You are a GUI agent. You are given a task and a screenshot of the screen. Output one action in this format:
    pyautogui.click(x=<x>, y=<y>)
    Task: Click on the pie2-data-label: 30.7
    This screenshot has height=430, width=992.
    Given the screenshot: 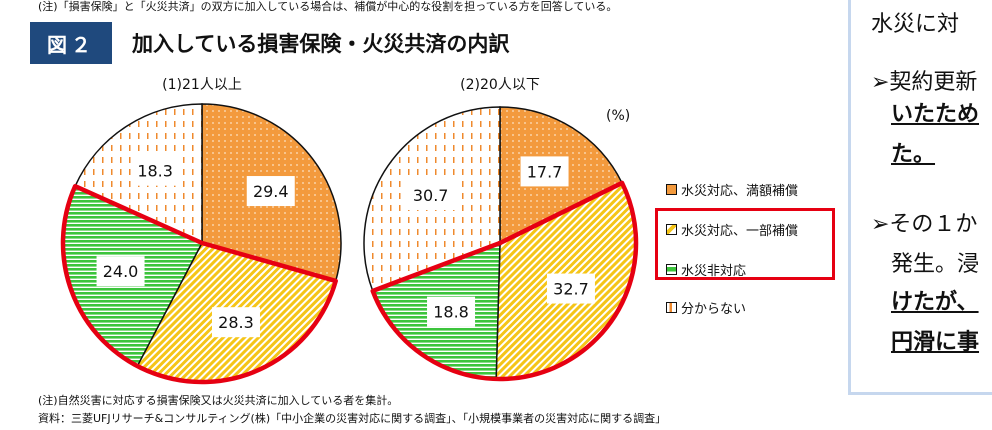 What is the action you would take?
    pyautogui.click(x=431, y=195)
    